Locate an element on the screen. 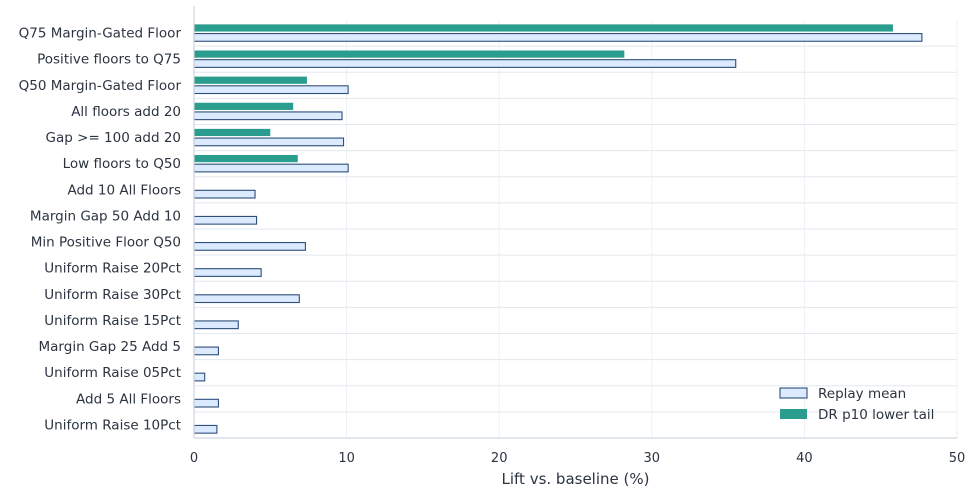  x-tick-label: 30 is located at coordinates (652, 458).